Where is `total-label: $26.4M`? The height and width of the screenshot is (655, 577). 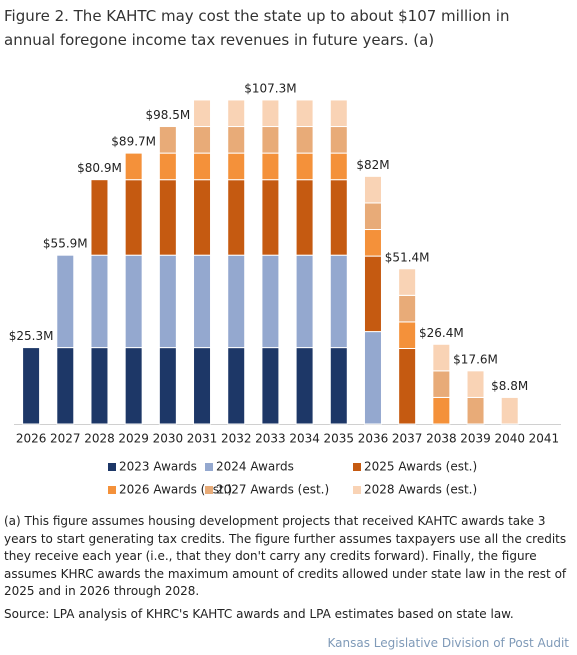 total-label: $26.4M is located at coordinates (441, 333).